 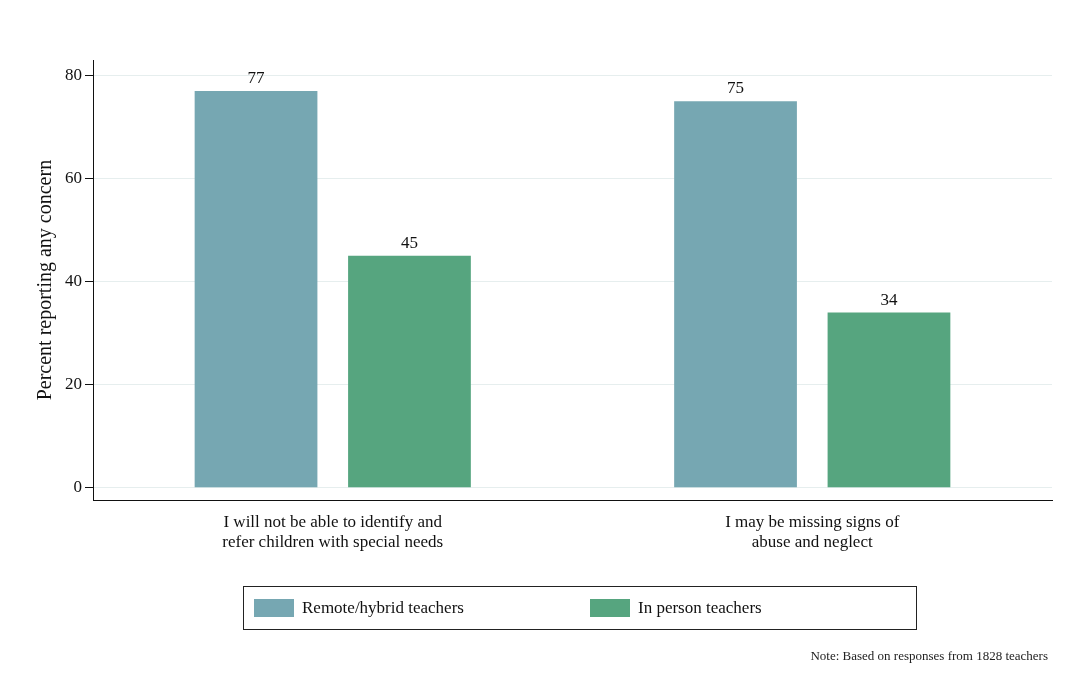 I want to click on y-tick-label: 40, so click(x=73, y=281).